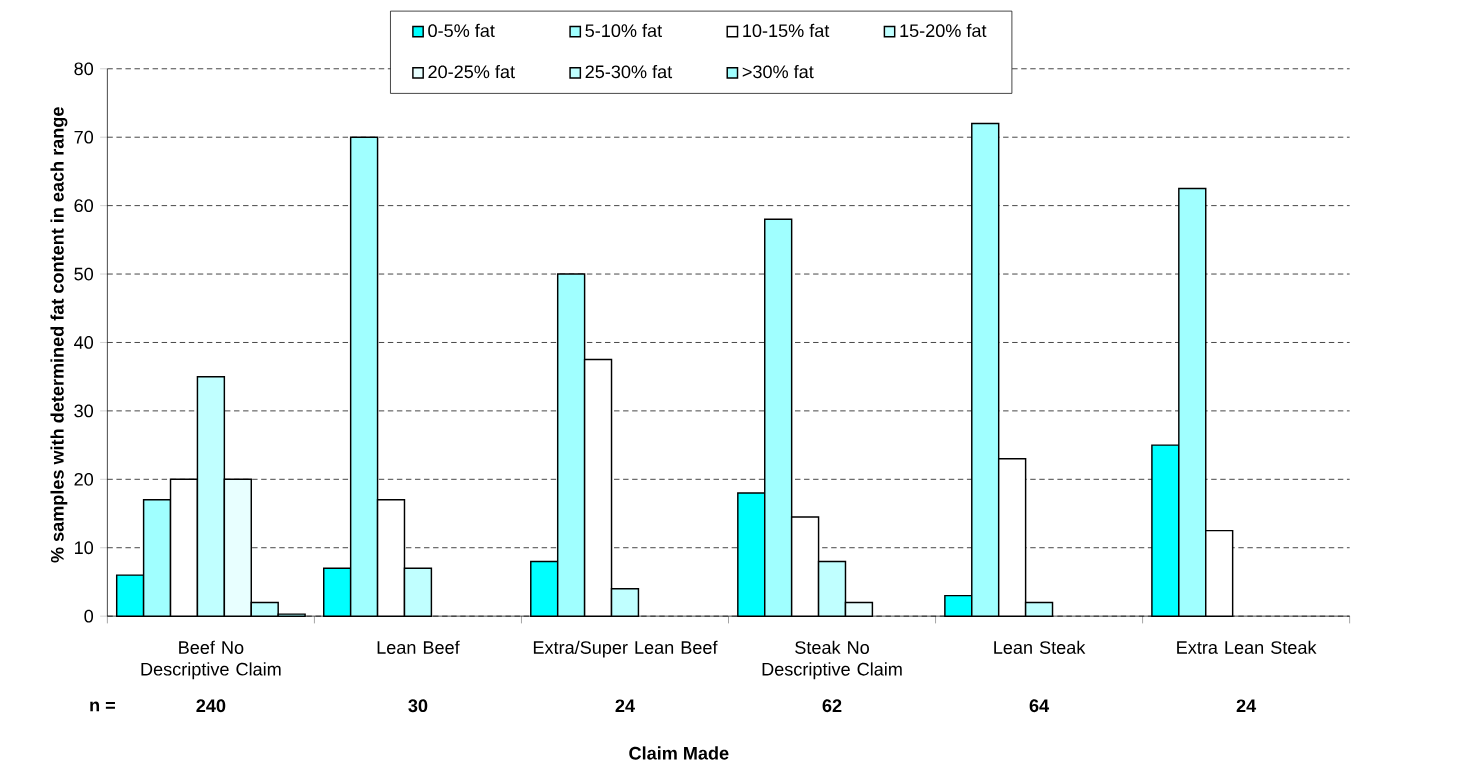 This screenshot has width=1457, height=766. Describe the element at coordinates (471, 72) in the screenshot. I see `legend-label: 20-25% fat` at that location.